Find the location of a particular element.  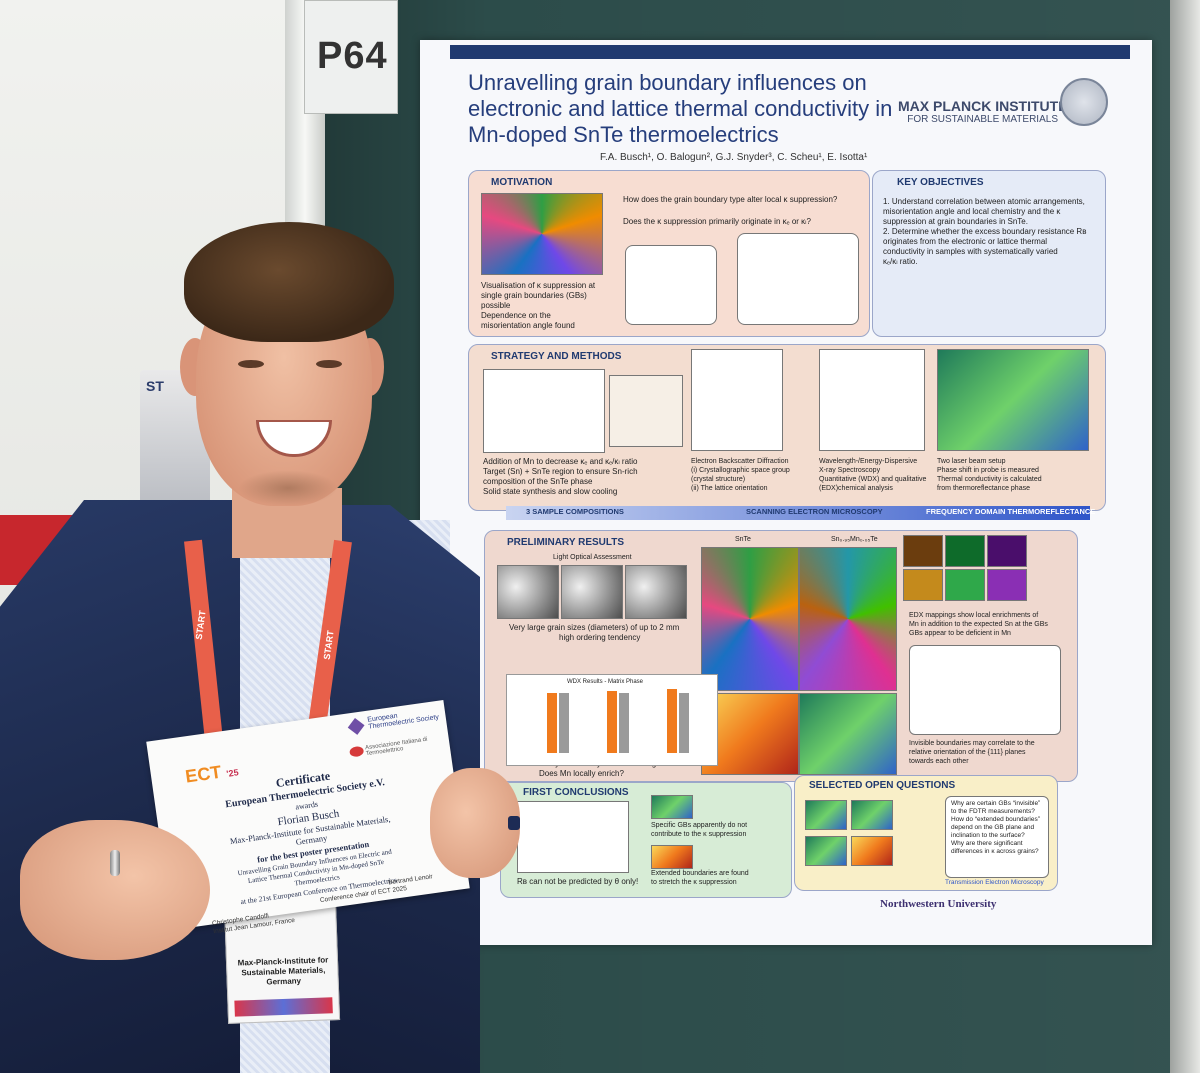

right-eye is located at coordinates (329, 364).